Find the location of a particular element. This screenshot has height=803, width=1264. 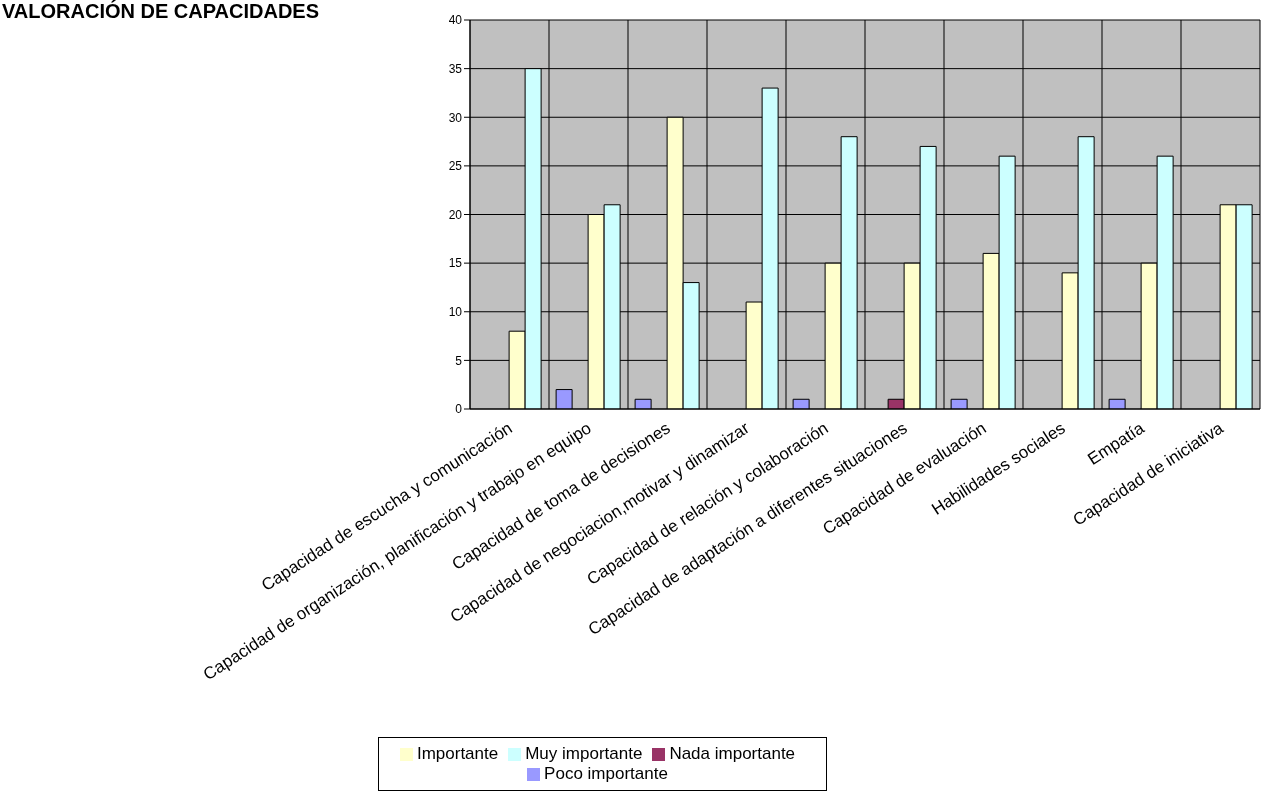

y-tick-label: 20 is located at coordinates (455, 214).